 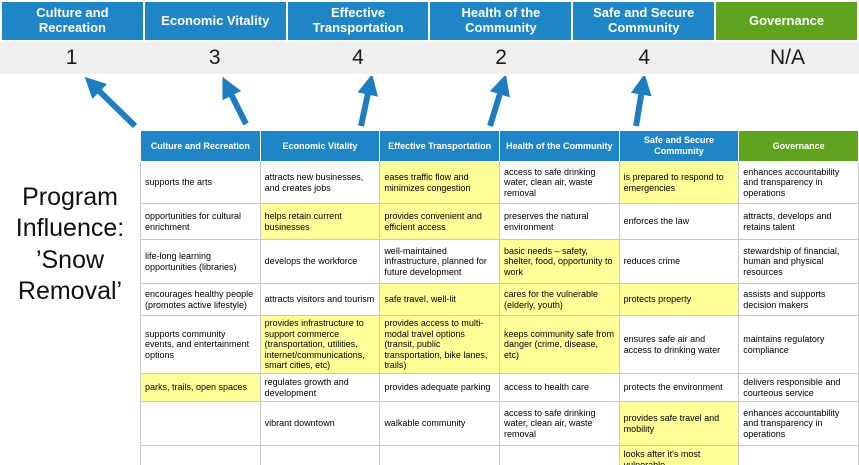 What do you see at coordinates (320, 261) in the screenshot?
I see `table-cell: develops the workforce` at bounding box center [320, 261].